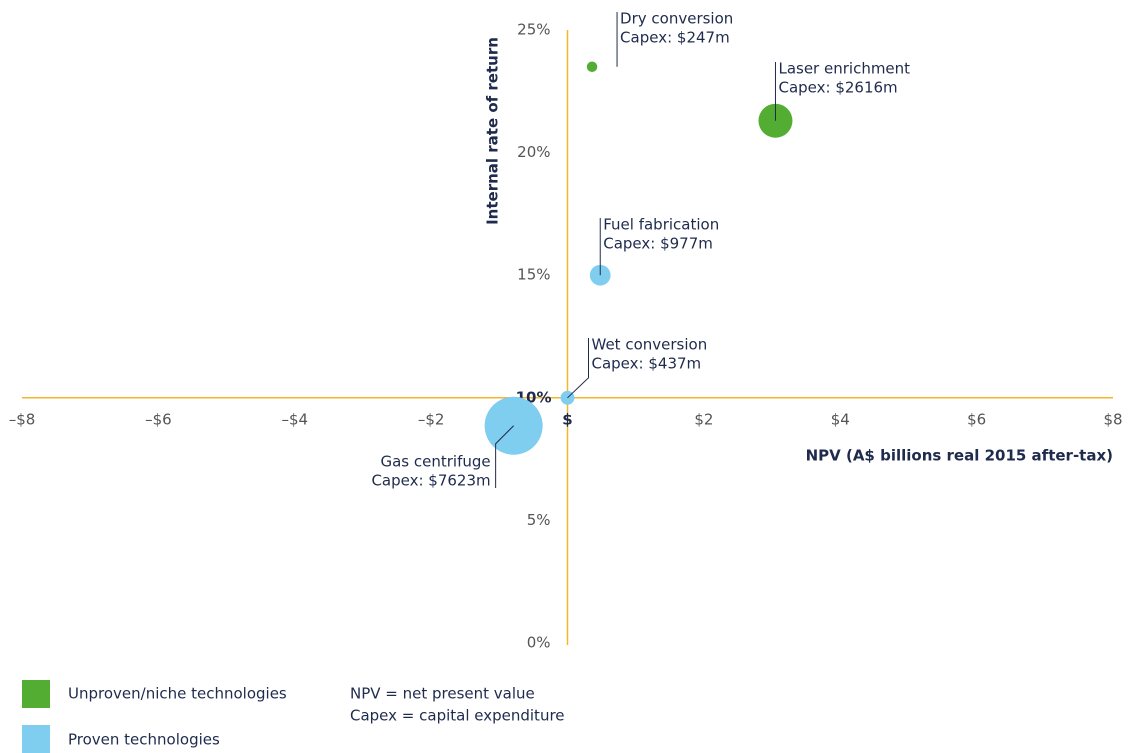  What do you see at coordinates (177, 694) in the screenshot?
I see `legend-label: Unproven/niche technologies` at bounding box center [177, 694].